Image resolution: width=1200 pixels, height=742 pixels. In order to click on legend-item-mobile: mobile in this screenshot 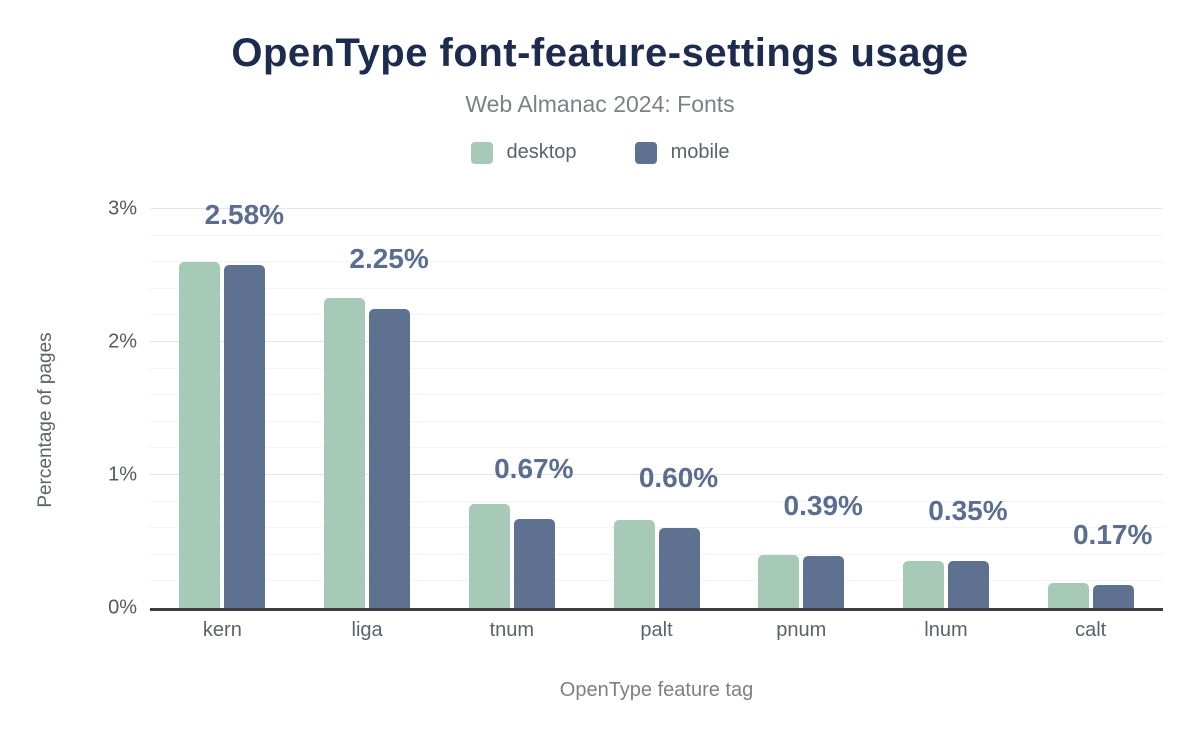, I will do `click(682, 152)`.